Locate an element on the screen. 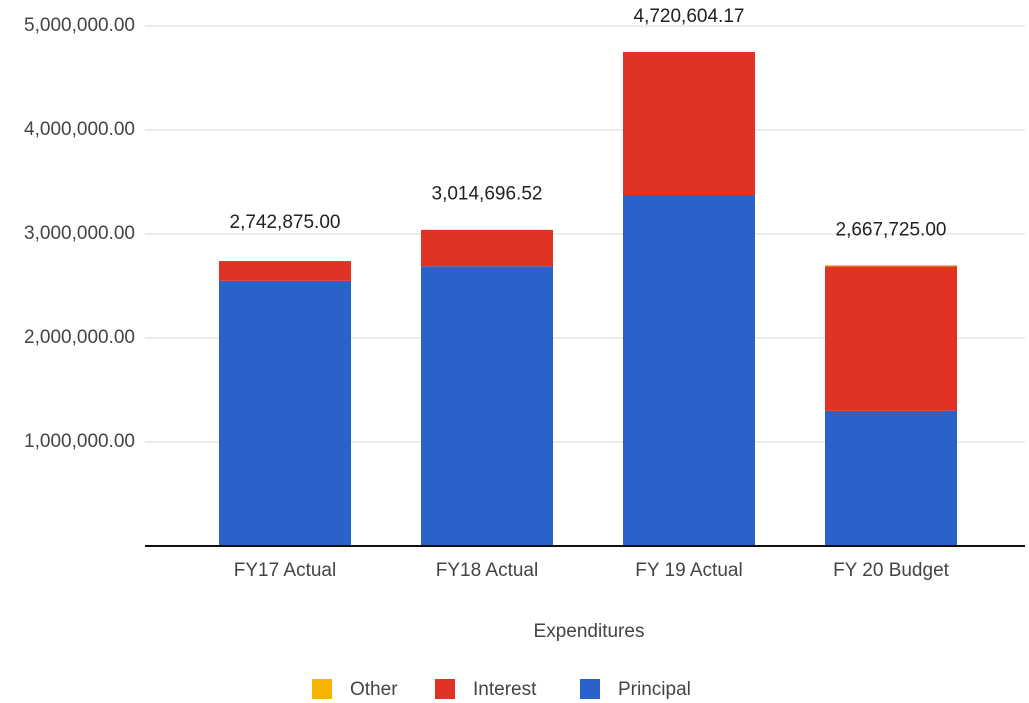 Image resolution: width=1029 pixels, height=703 pixels. y-tick-label: 1,000,000.00 is located at coordinates (79, 441).